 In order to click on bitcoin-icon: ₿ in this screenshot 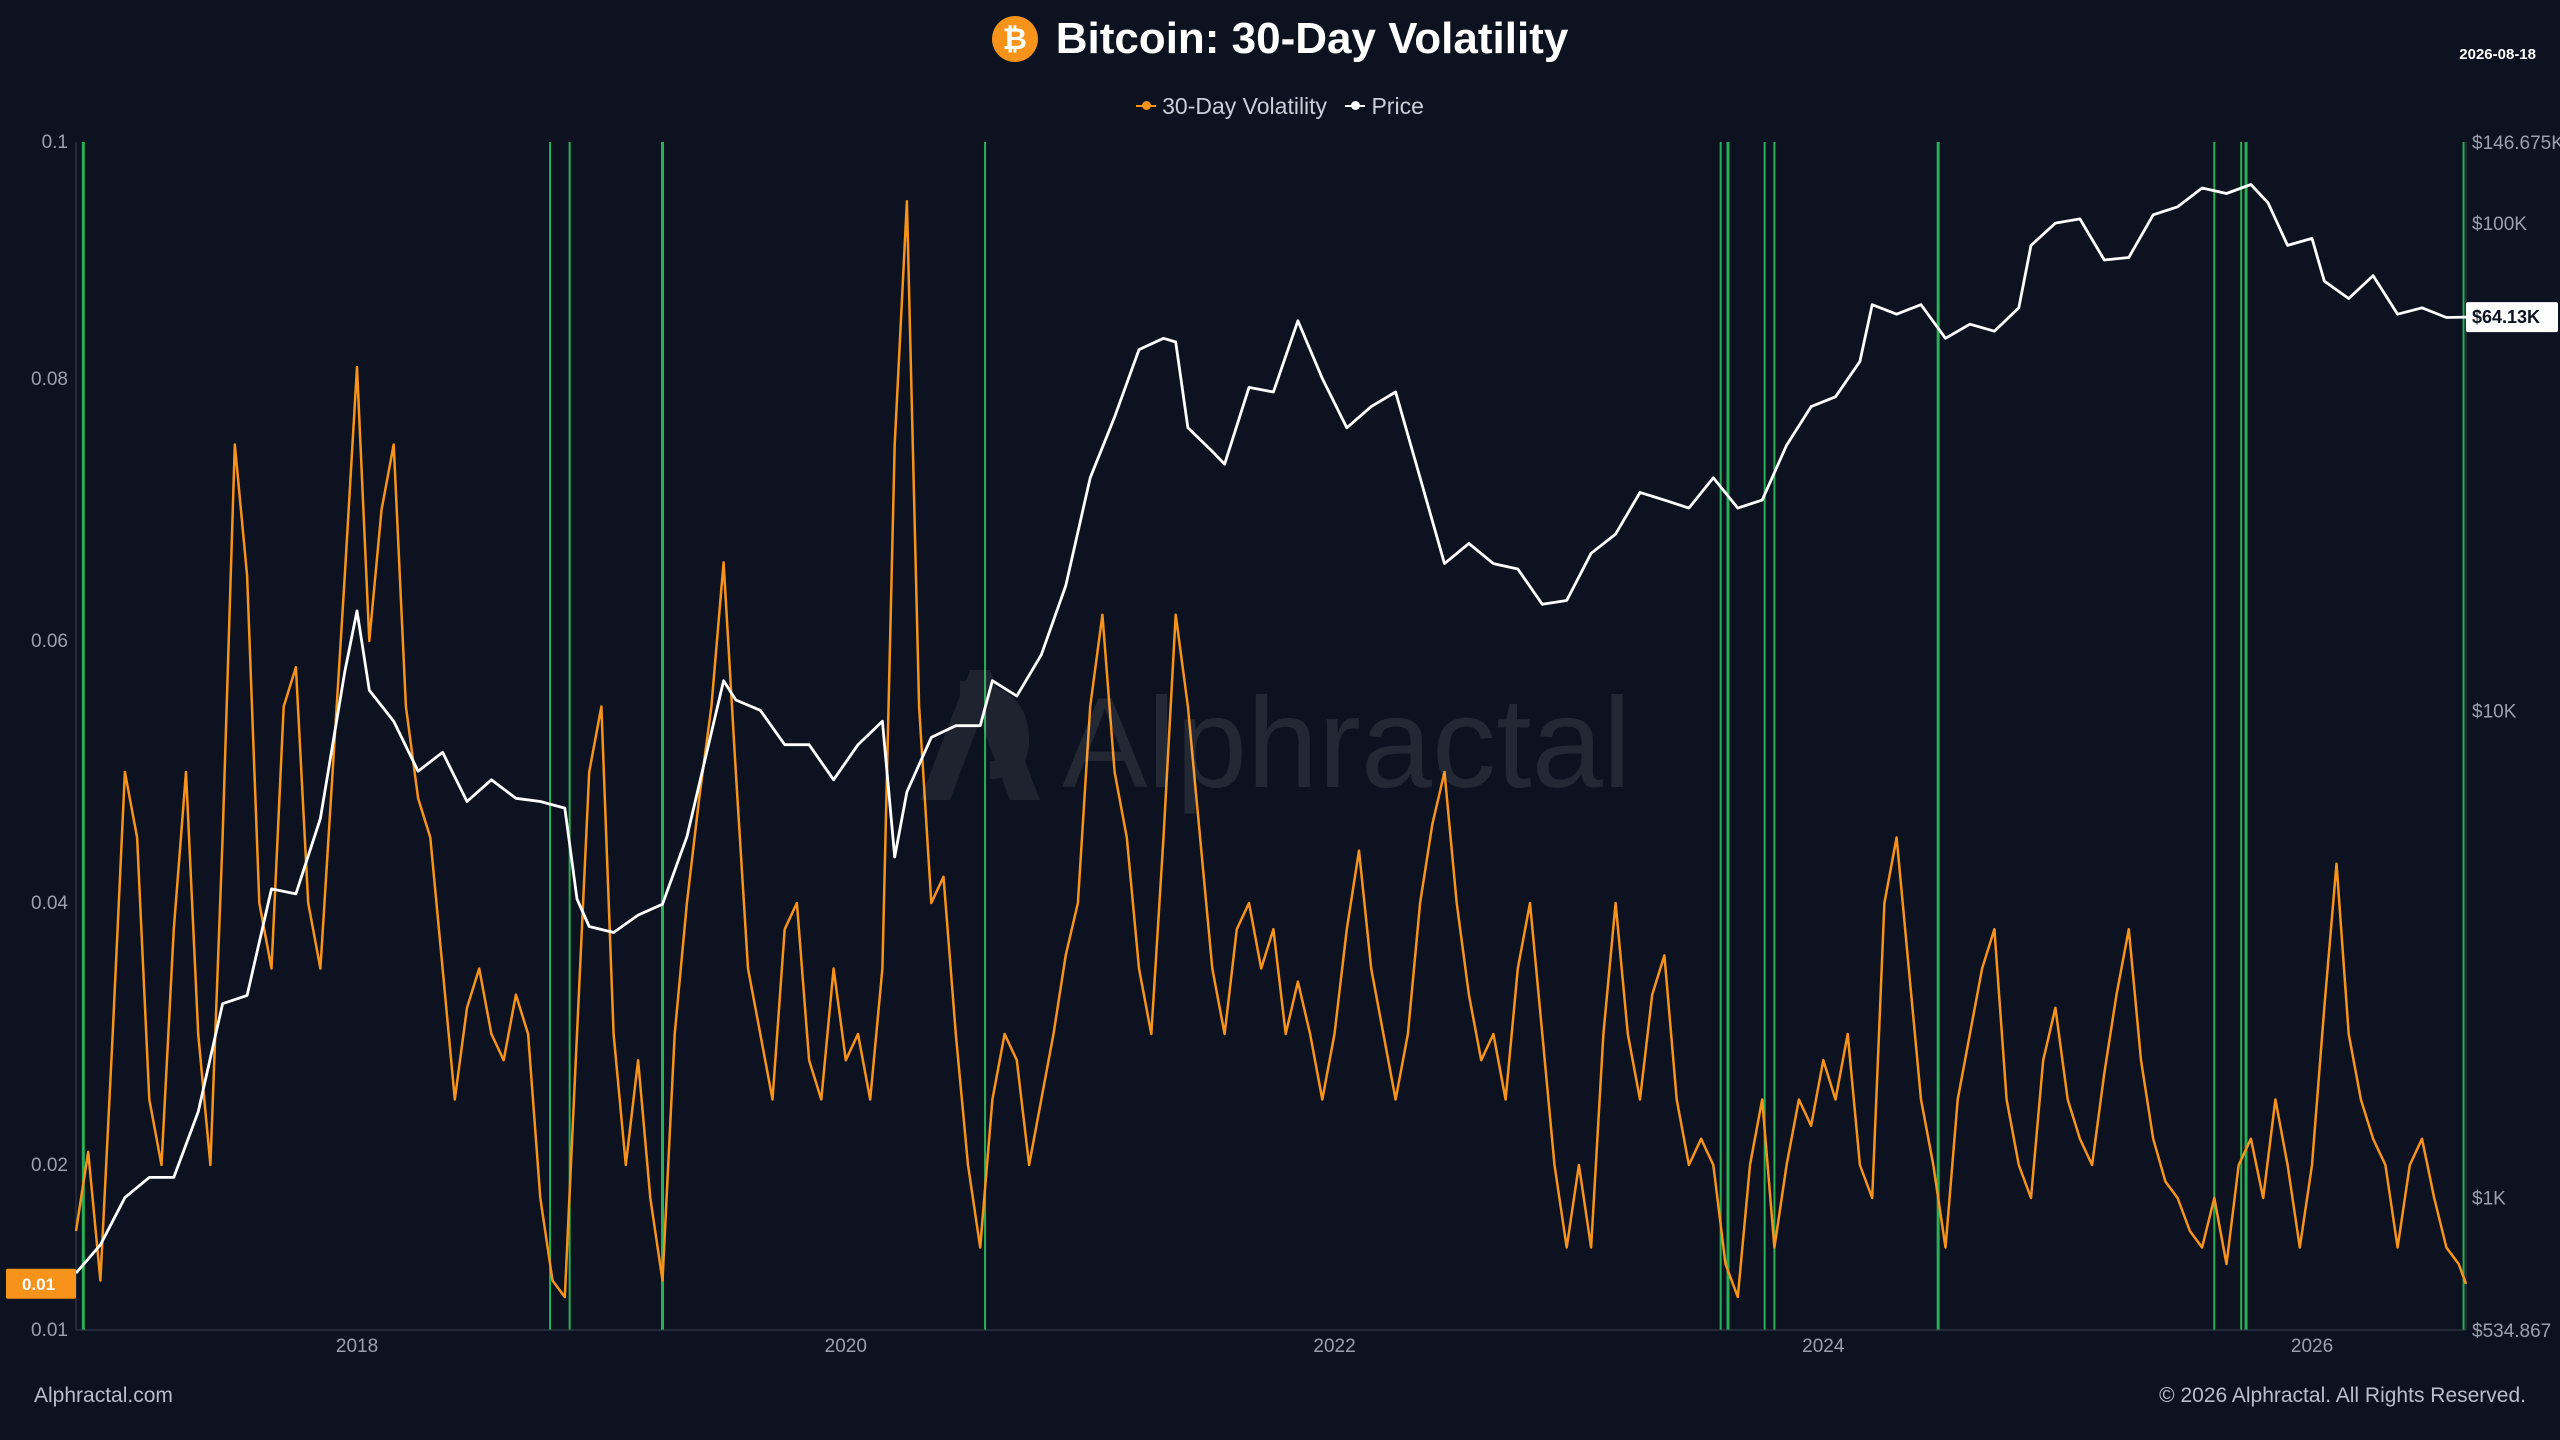, I will do `click(1014, 39)`.